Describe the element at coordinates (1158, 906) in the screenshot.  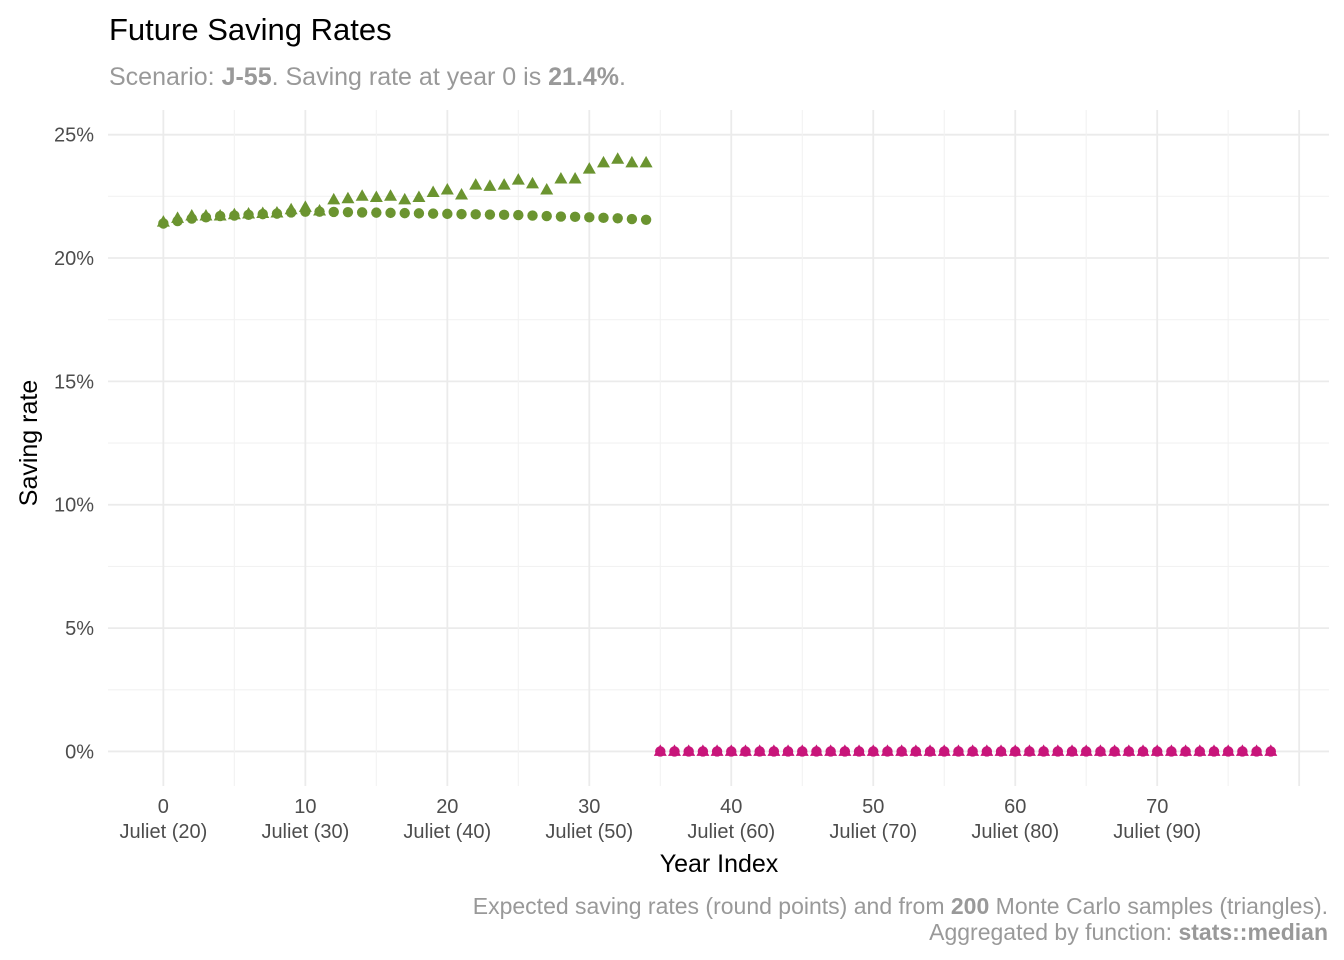
I see `caption-line1-suffix: Monte Carlo samples (triangles).` at that location.